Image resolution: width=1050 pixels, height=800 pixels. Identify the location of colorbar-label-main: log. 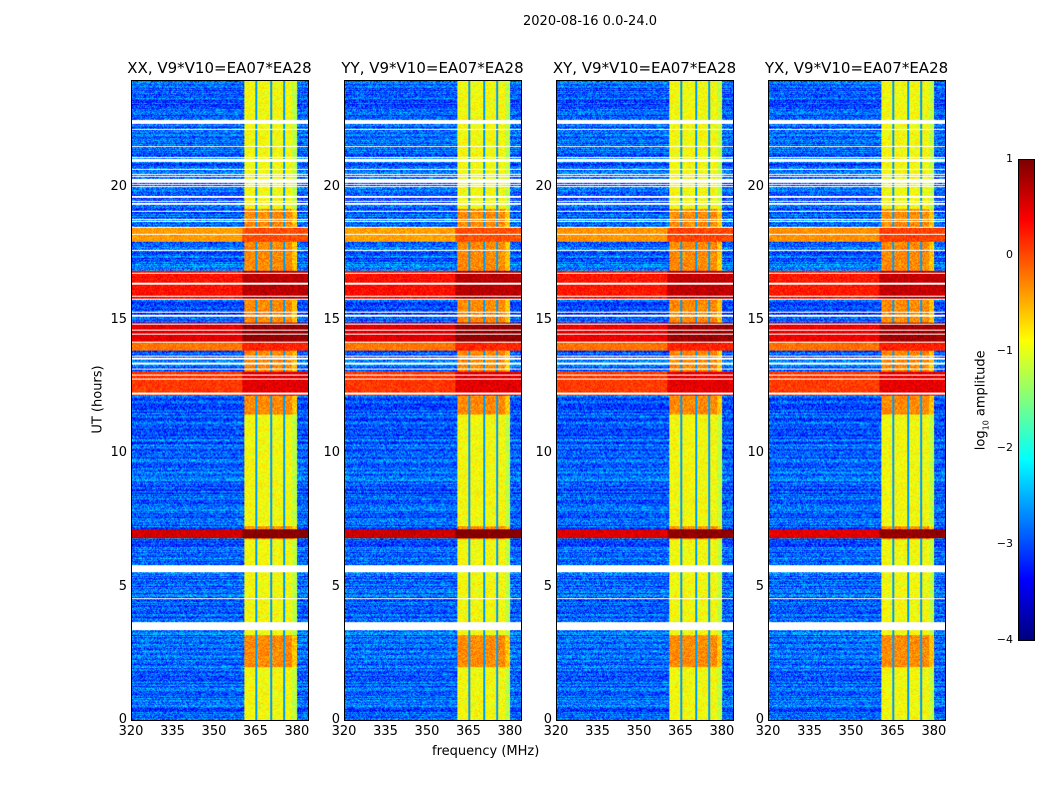
(981, 440).